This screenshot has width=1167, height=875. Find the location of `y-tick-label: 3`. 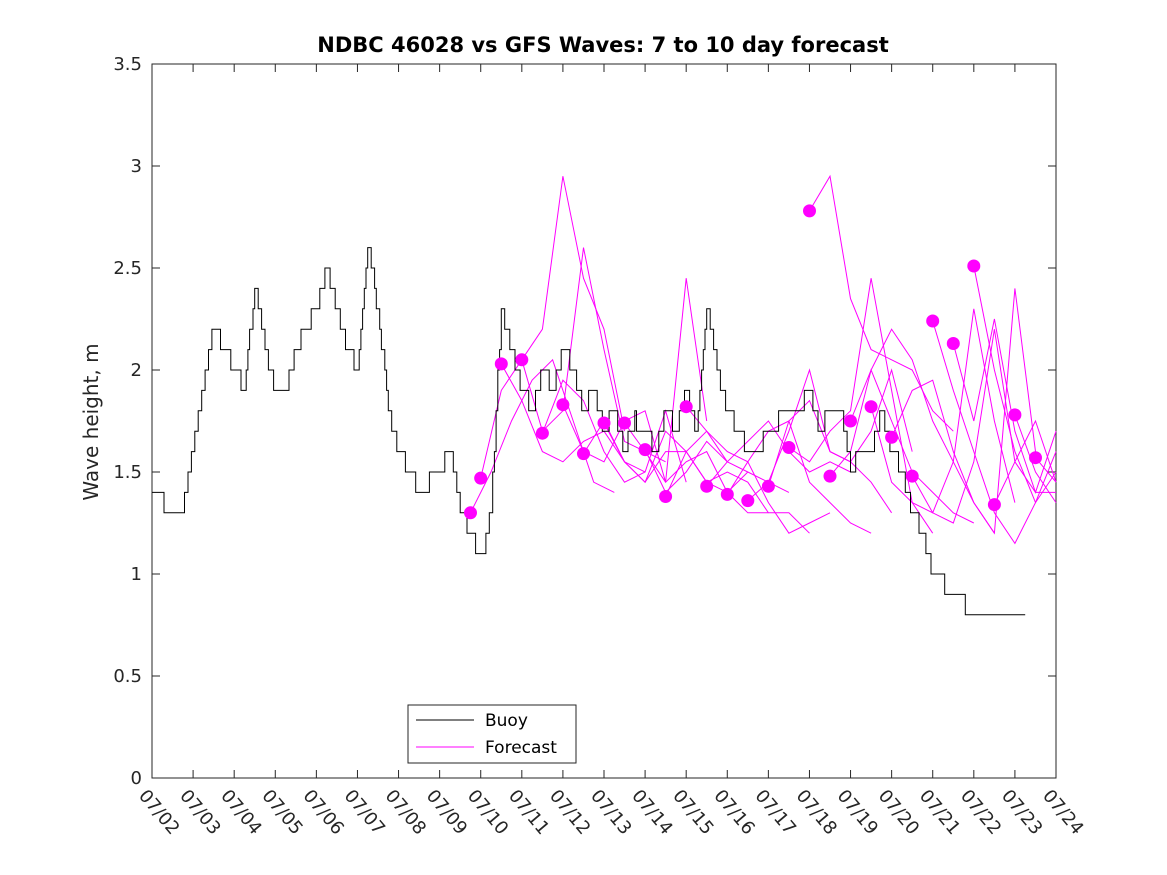

y-tick-label: 3 is located at coordinates (136, 166).